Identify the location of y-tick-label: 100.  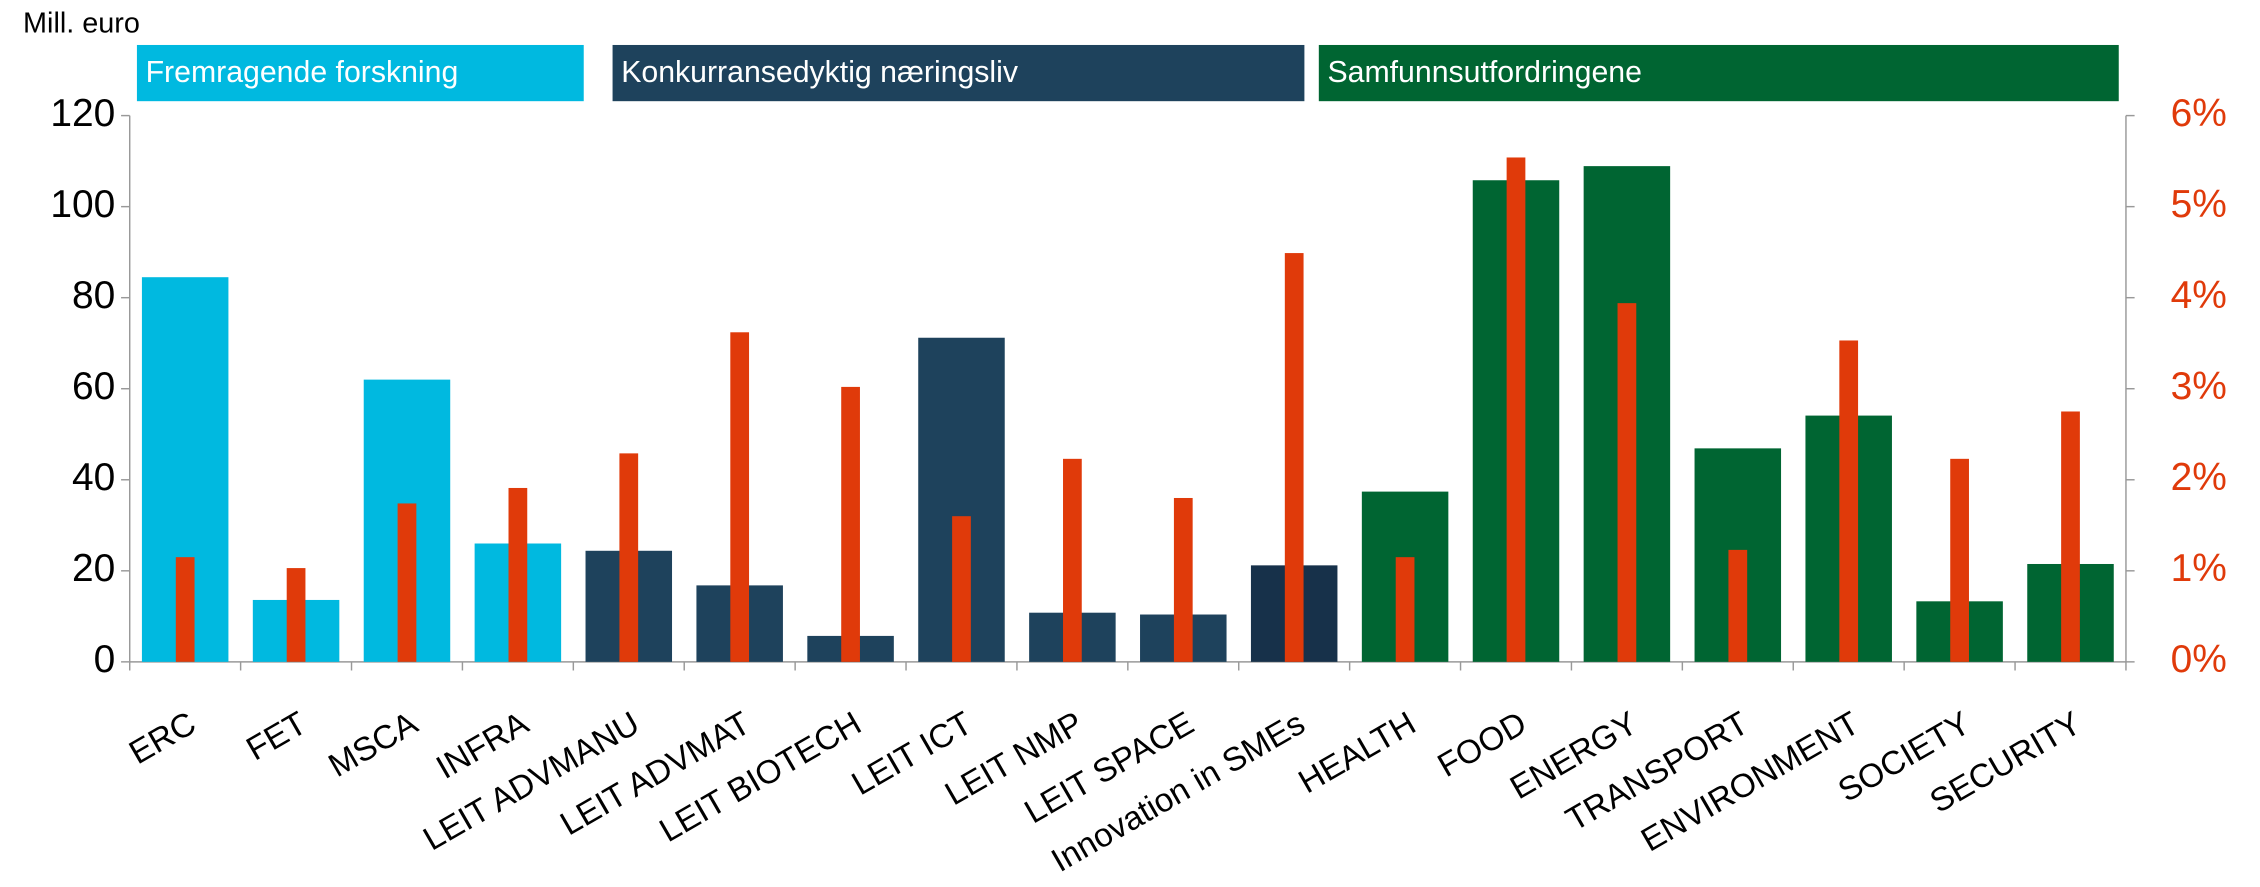
(82, 204).